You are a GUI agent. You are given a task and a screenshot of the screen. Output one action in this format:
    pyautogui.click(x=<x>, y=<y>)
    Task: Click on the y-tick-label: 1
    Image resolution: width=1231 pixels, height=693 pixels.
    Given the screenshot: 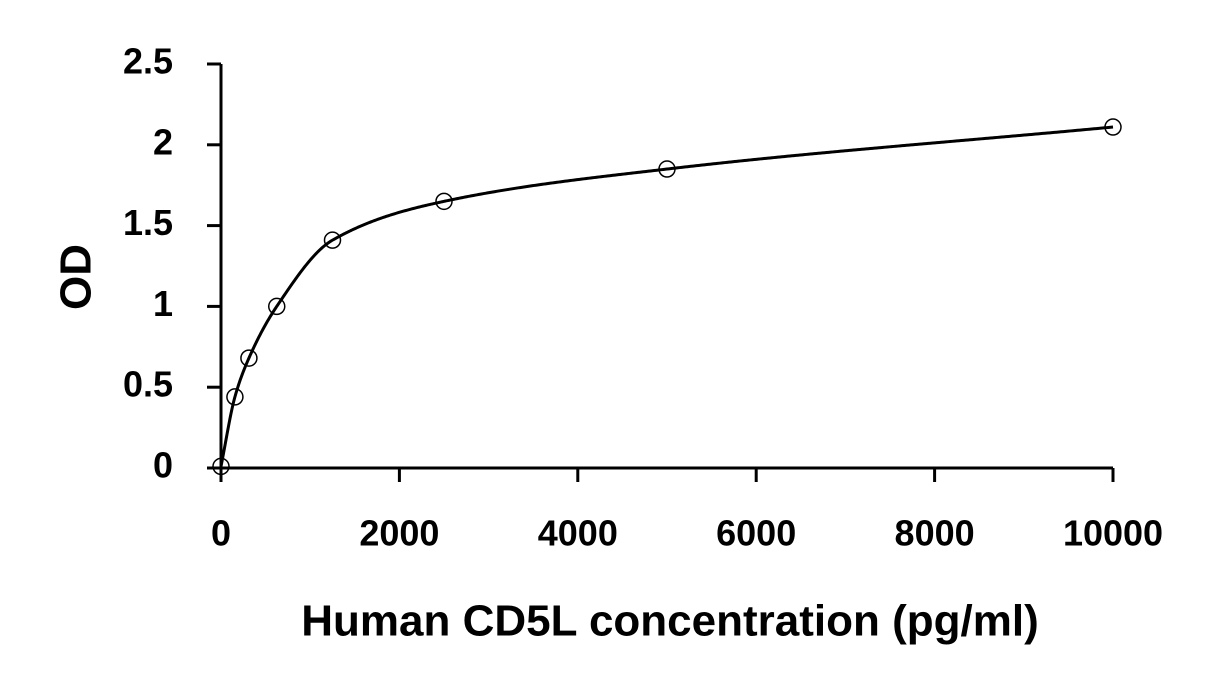 What is the action you would take?
    pyautogui.click(x=163, y=303)
    